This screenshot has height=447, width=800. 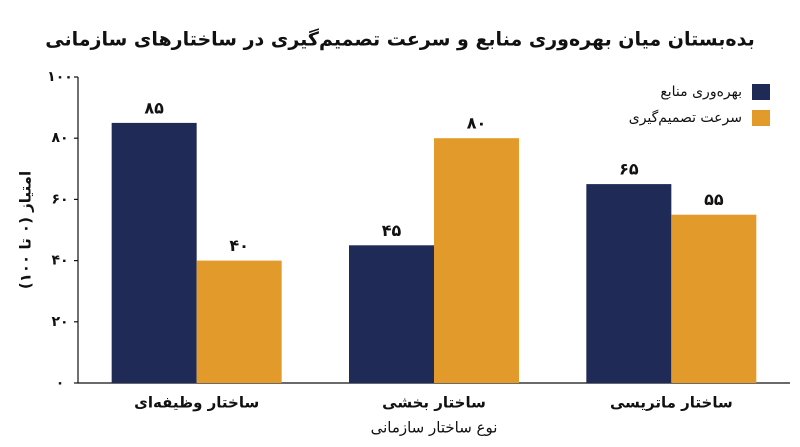 What do you see at coordinates (685, 117) in the screenshot?
I see `legend-label: سرعت تصمیم‌گیری` at bounding box center [685, 117].